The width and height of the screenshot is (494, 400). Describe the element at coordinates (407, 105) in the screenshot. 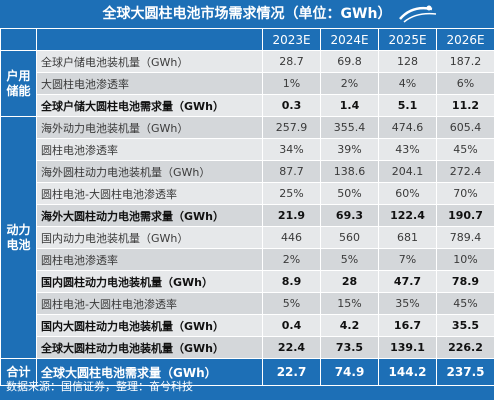

I see `data-cell: 5.1` at that location.